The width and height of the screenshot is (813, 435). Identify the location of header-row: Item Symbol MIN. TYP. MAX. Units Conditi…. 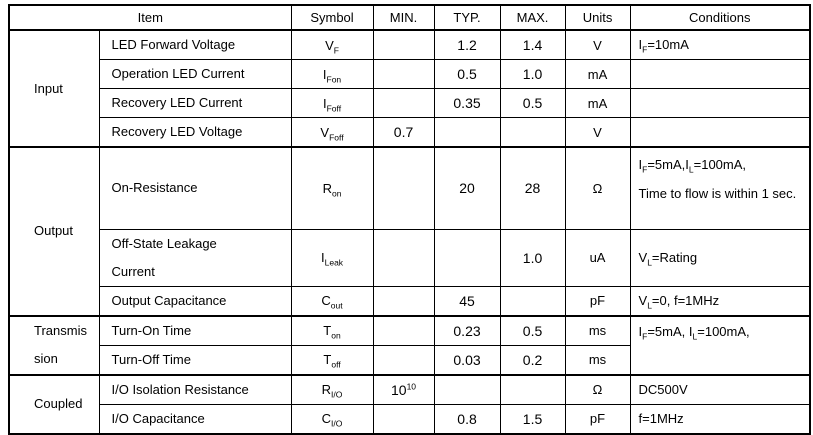
(409, 17).